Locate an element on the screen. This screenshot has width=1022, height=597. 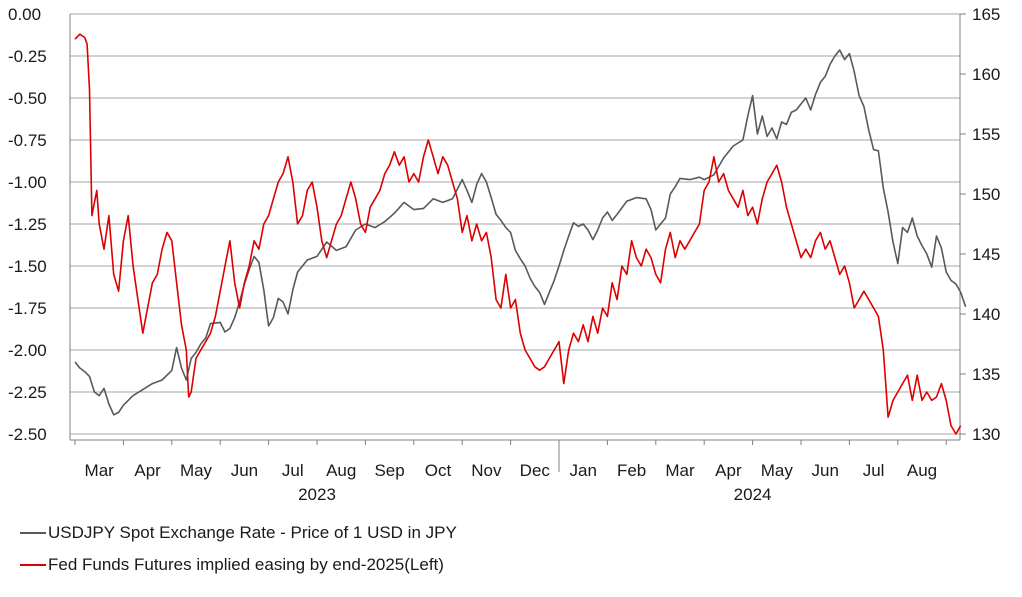
left-axis-tick-label: -2.25 is located at coordinates (27, 392).